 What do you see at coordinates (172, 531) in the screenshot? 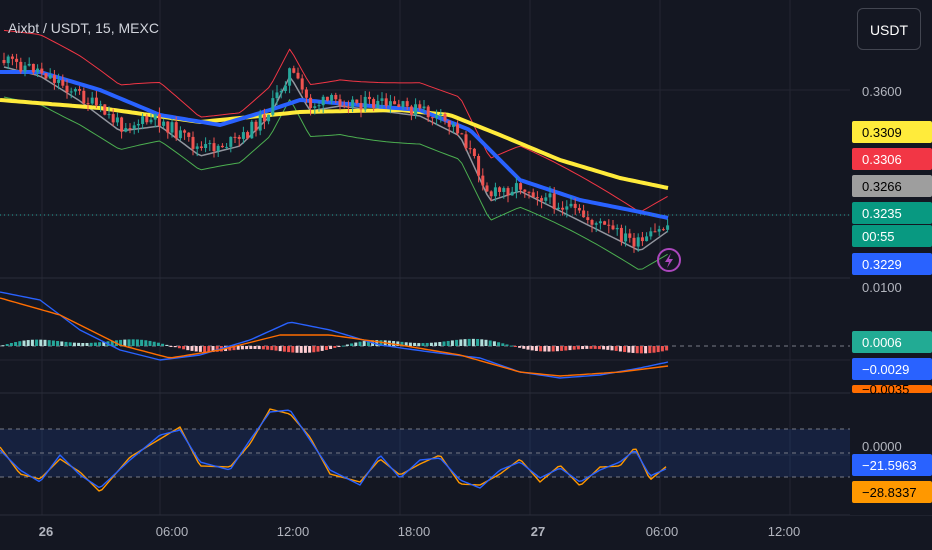
I see `time-tick-label: 06:00` at bounding box center [172, 531].